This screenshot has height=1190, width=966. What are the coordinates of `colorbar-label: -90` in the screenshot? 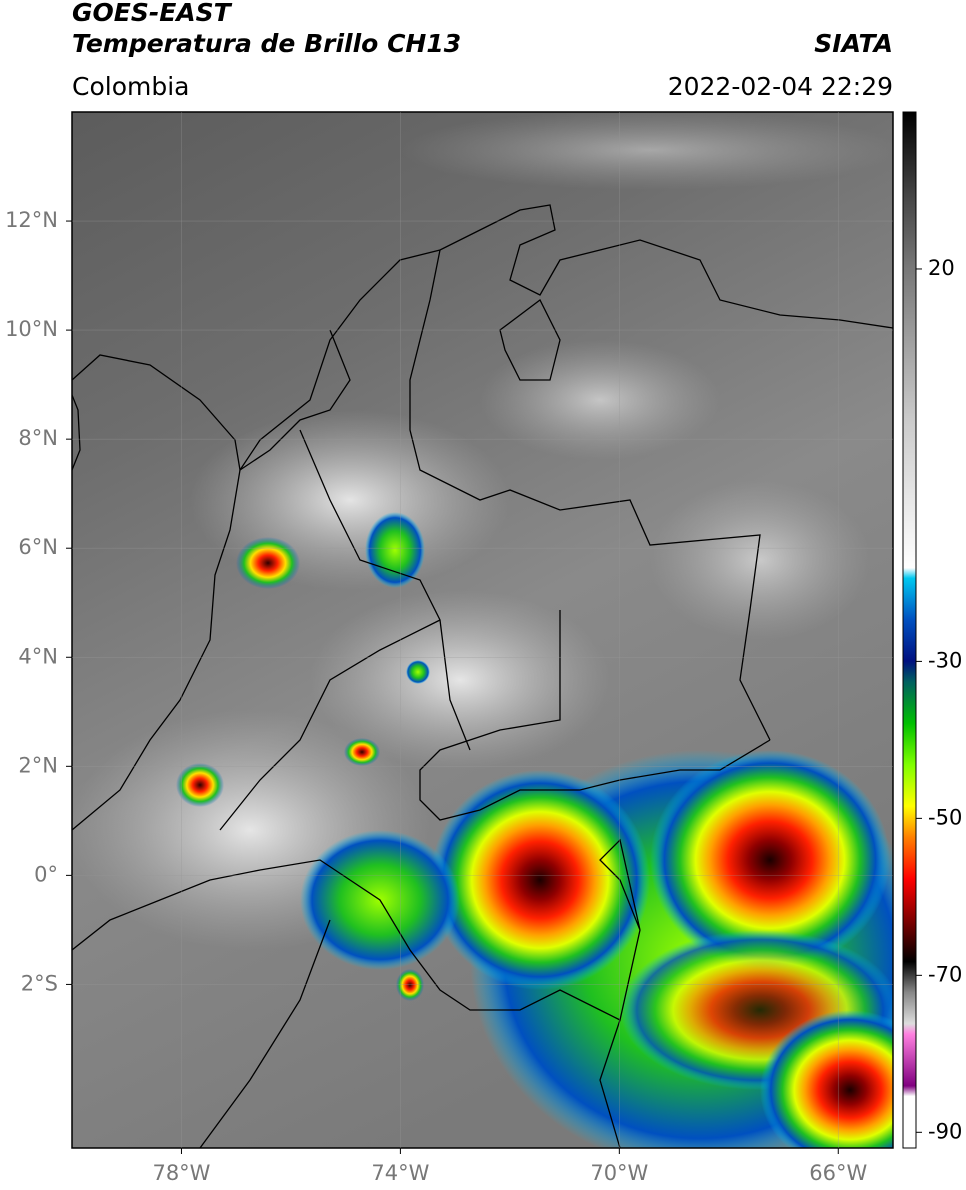 It's located at (945, 1131).